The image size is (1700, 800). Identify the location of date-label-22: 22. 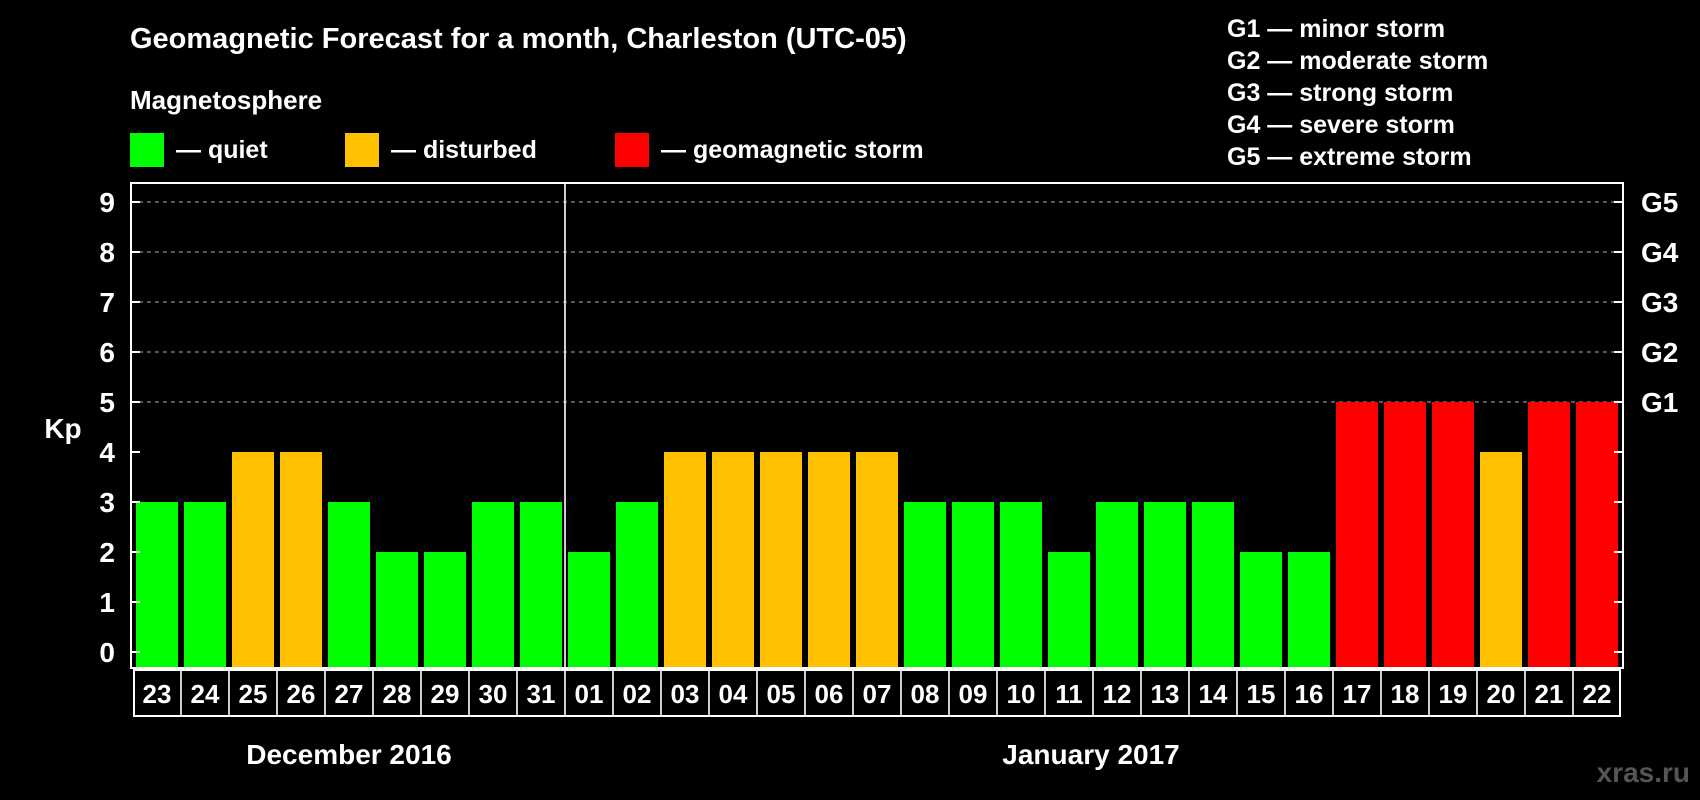
(1597, 694).